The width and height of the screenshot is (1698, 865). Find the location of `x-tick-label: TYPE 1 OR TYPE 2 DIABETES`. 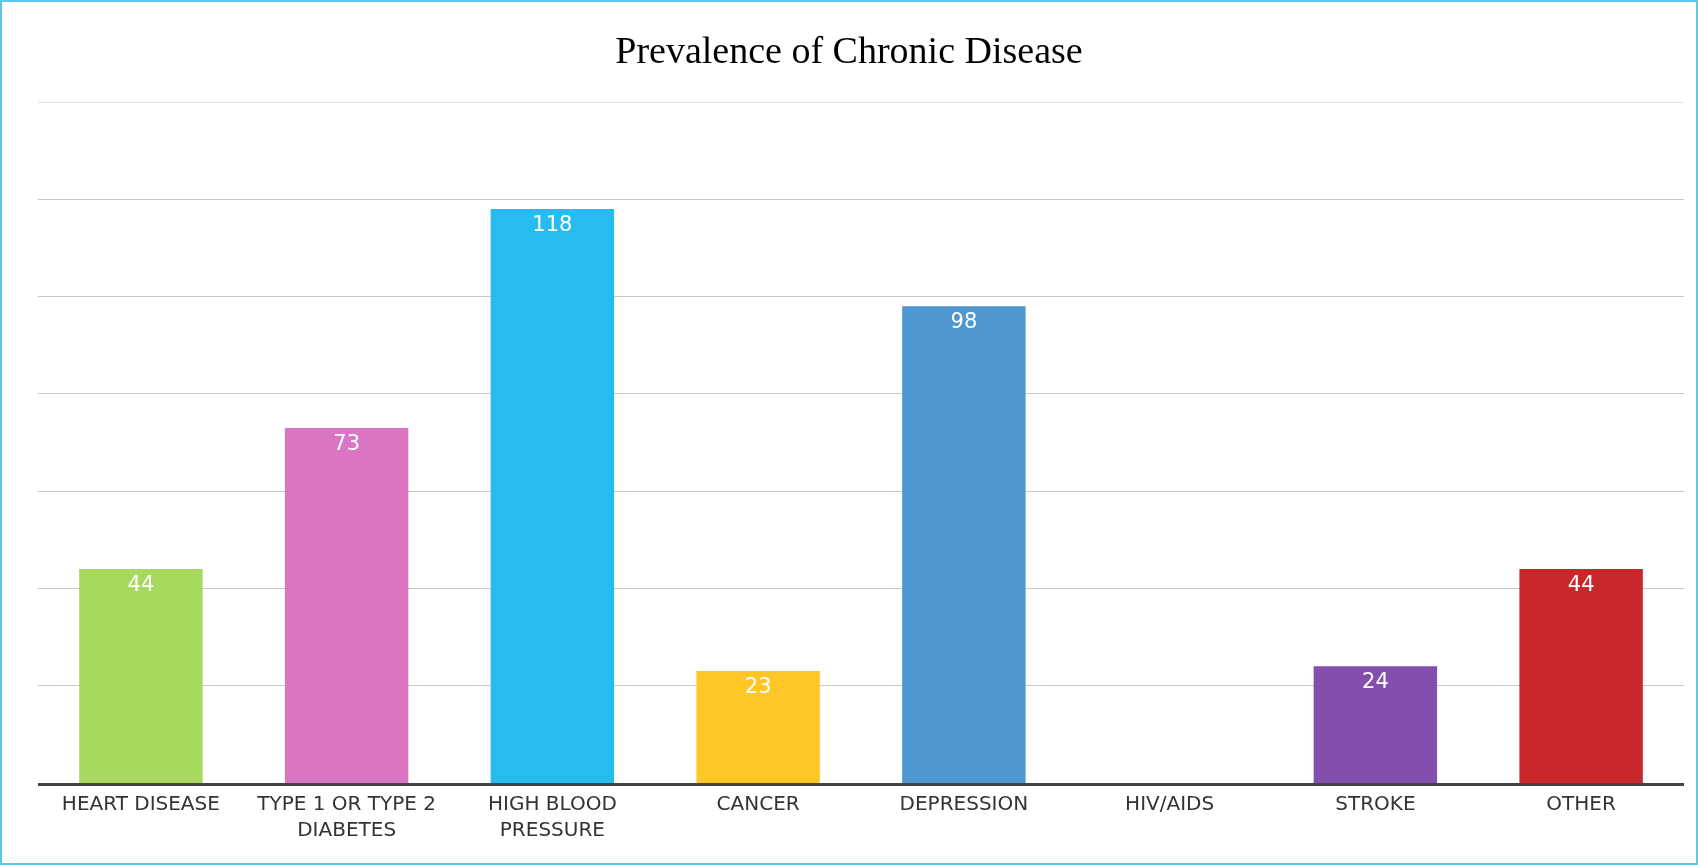

x-tick-label: TYPE 1 OR TYPE 2 DIABETES is located at coordinates (346, 816).